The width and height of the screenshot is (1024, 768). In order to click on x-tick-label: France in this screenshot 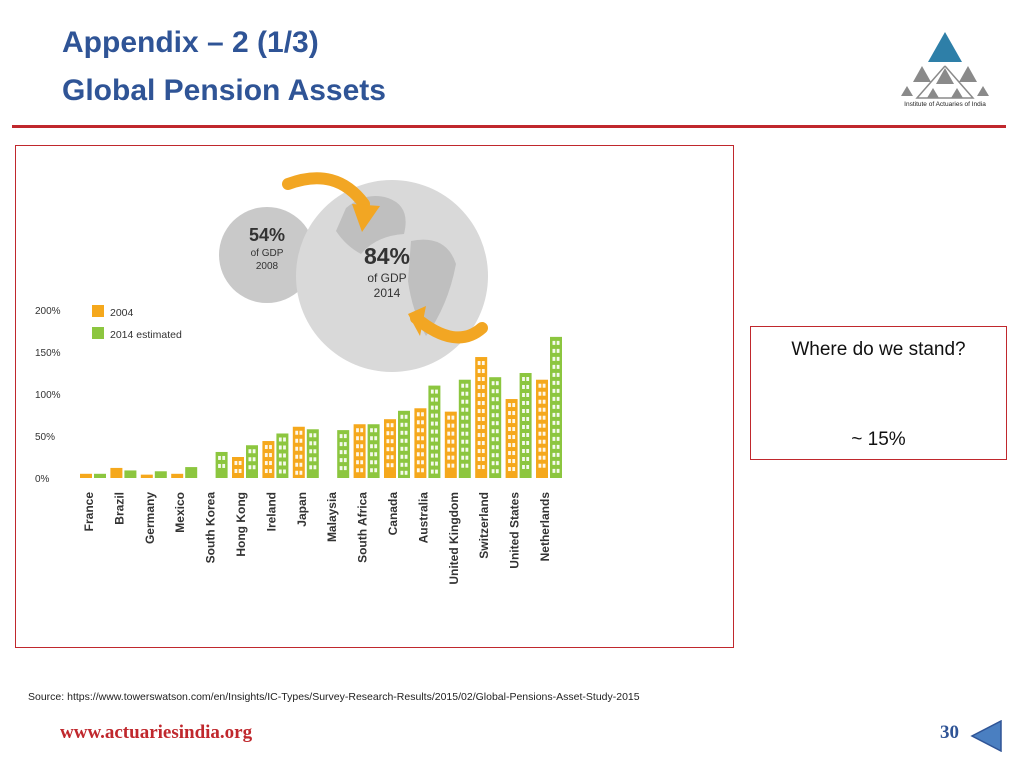, I will do `click(89, 512)`.